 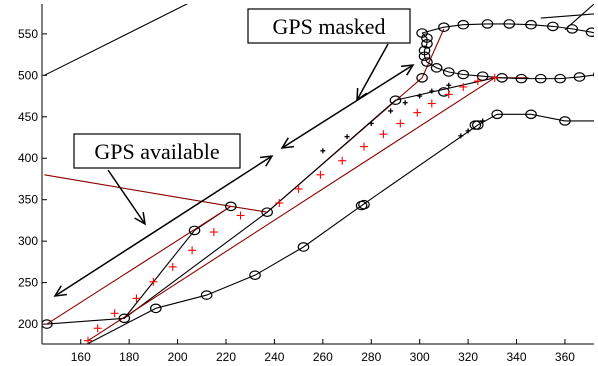 What do you see at coordinates (28, 75) in the screenshot?
I see `y-tick-label: 500` at bounding box center [28, 75].